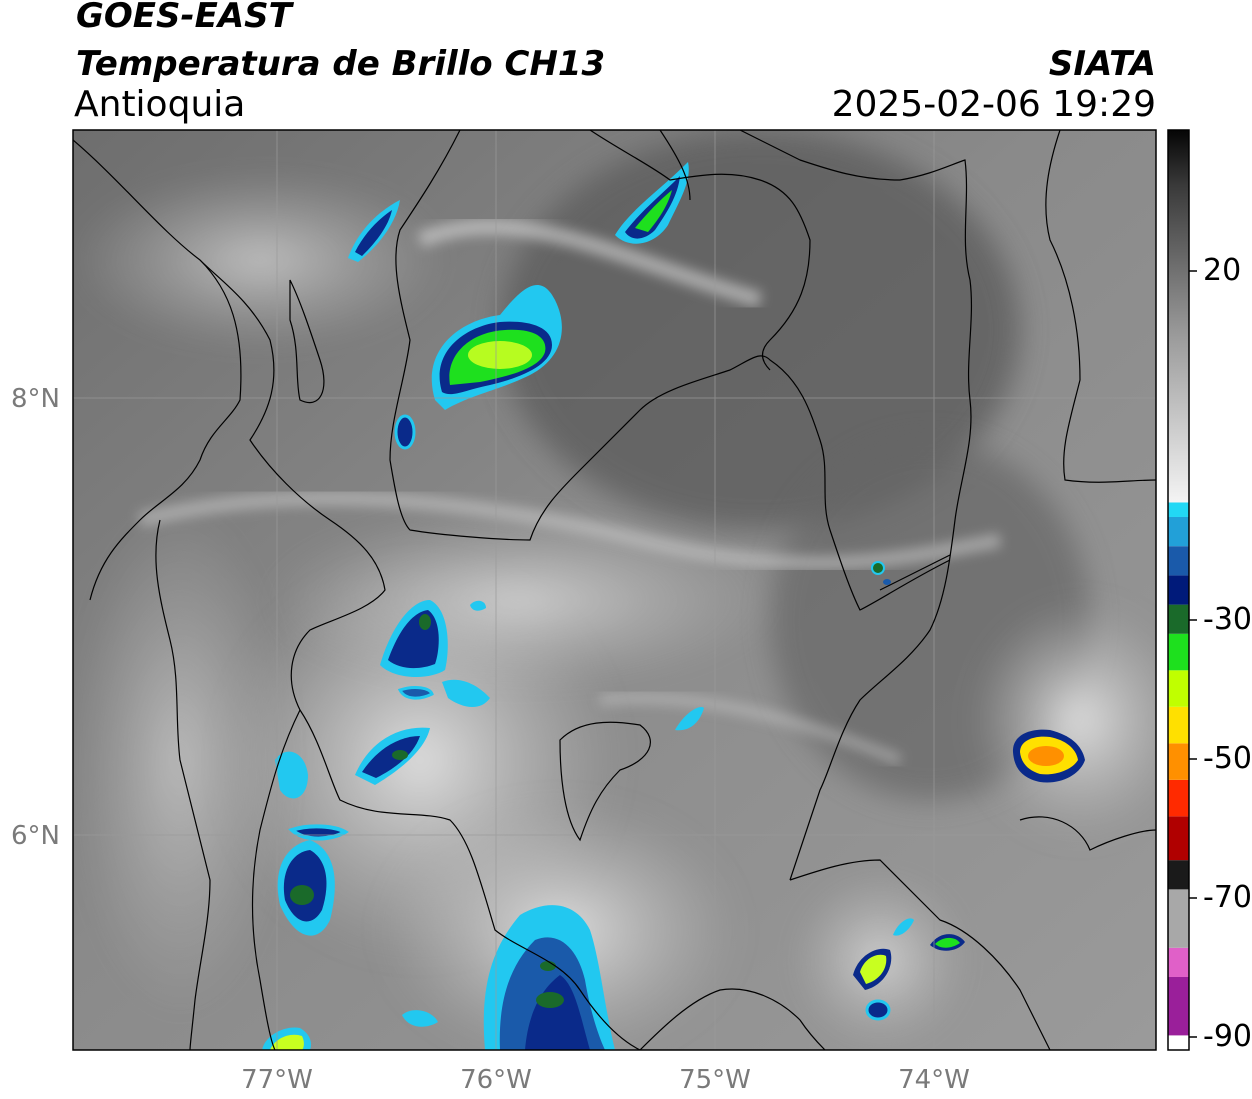 The image size is (1252, 1099). Describe the element at coordinates (374, 231) in the screenshot. I see `storm-cell-northwest` at that location.